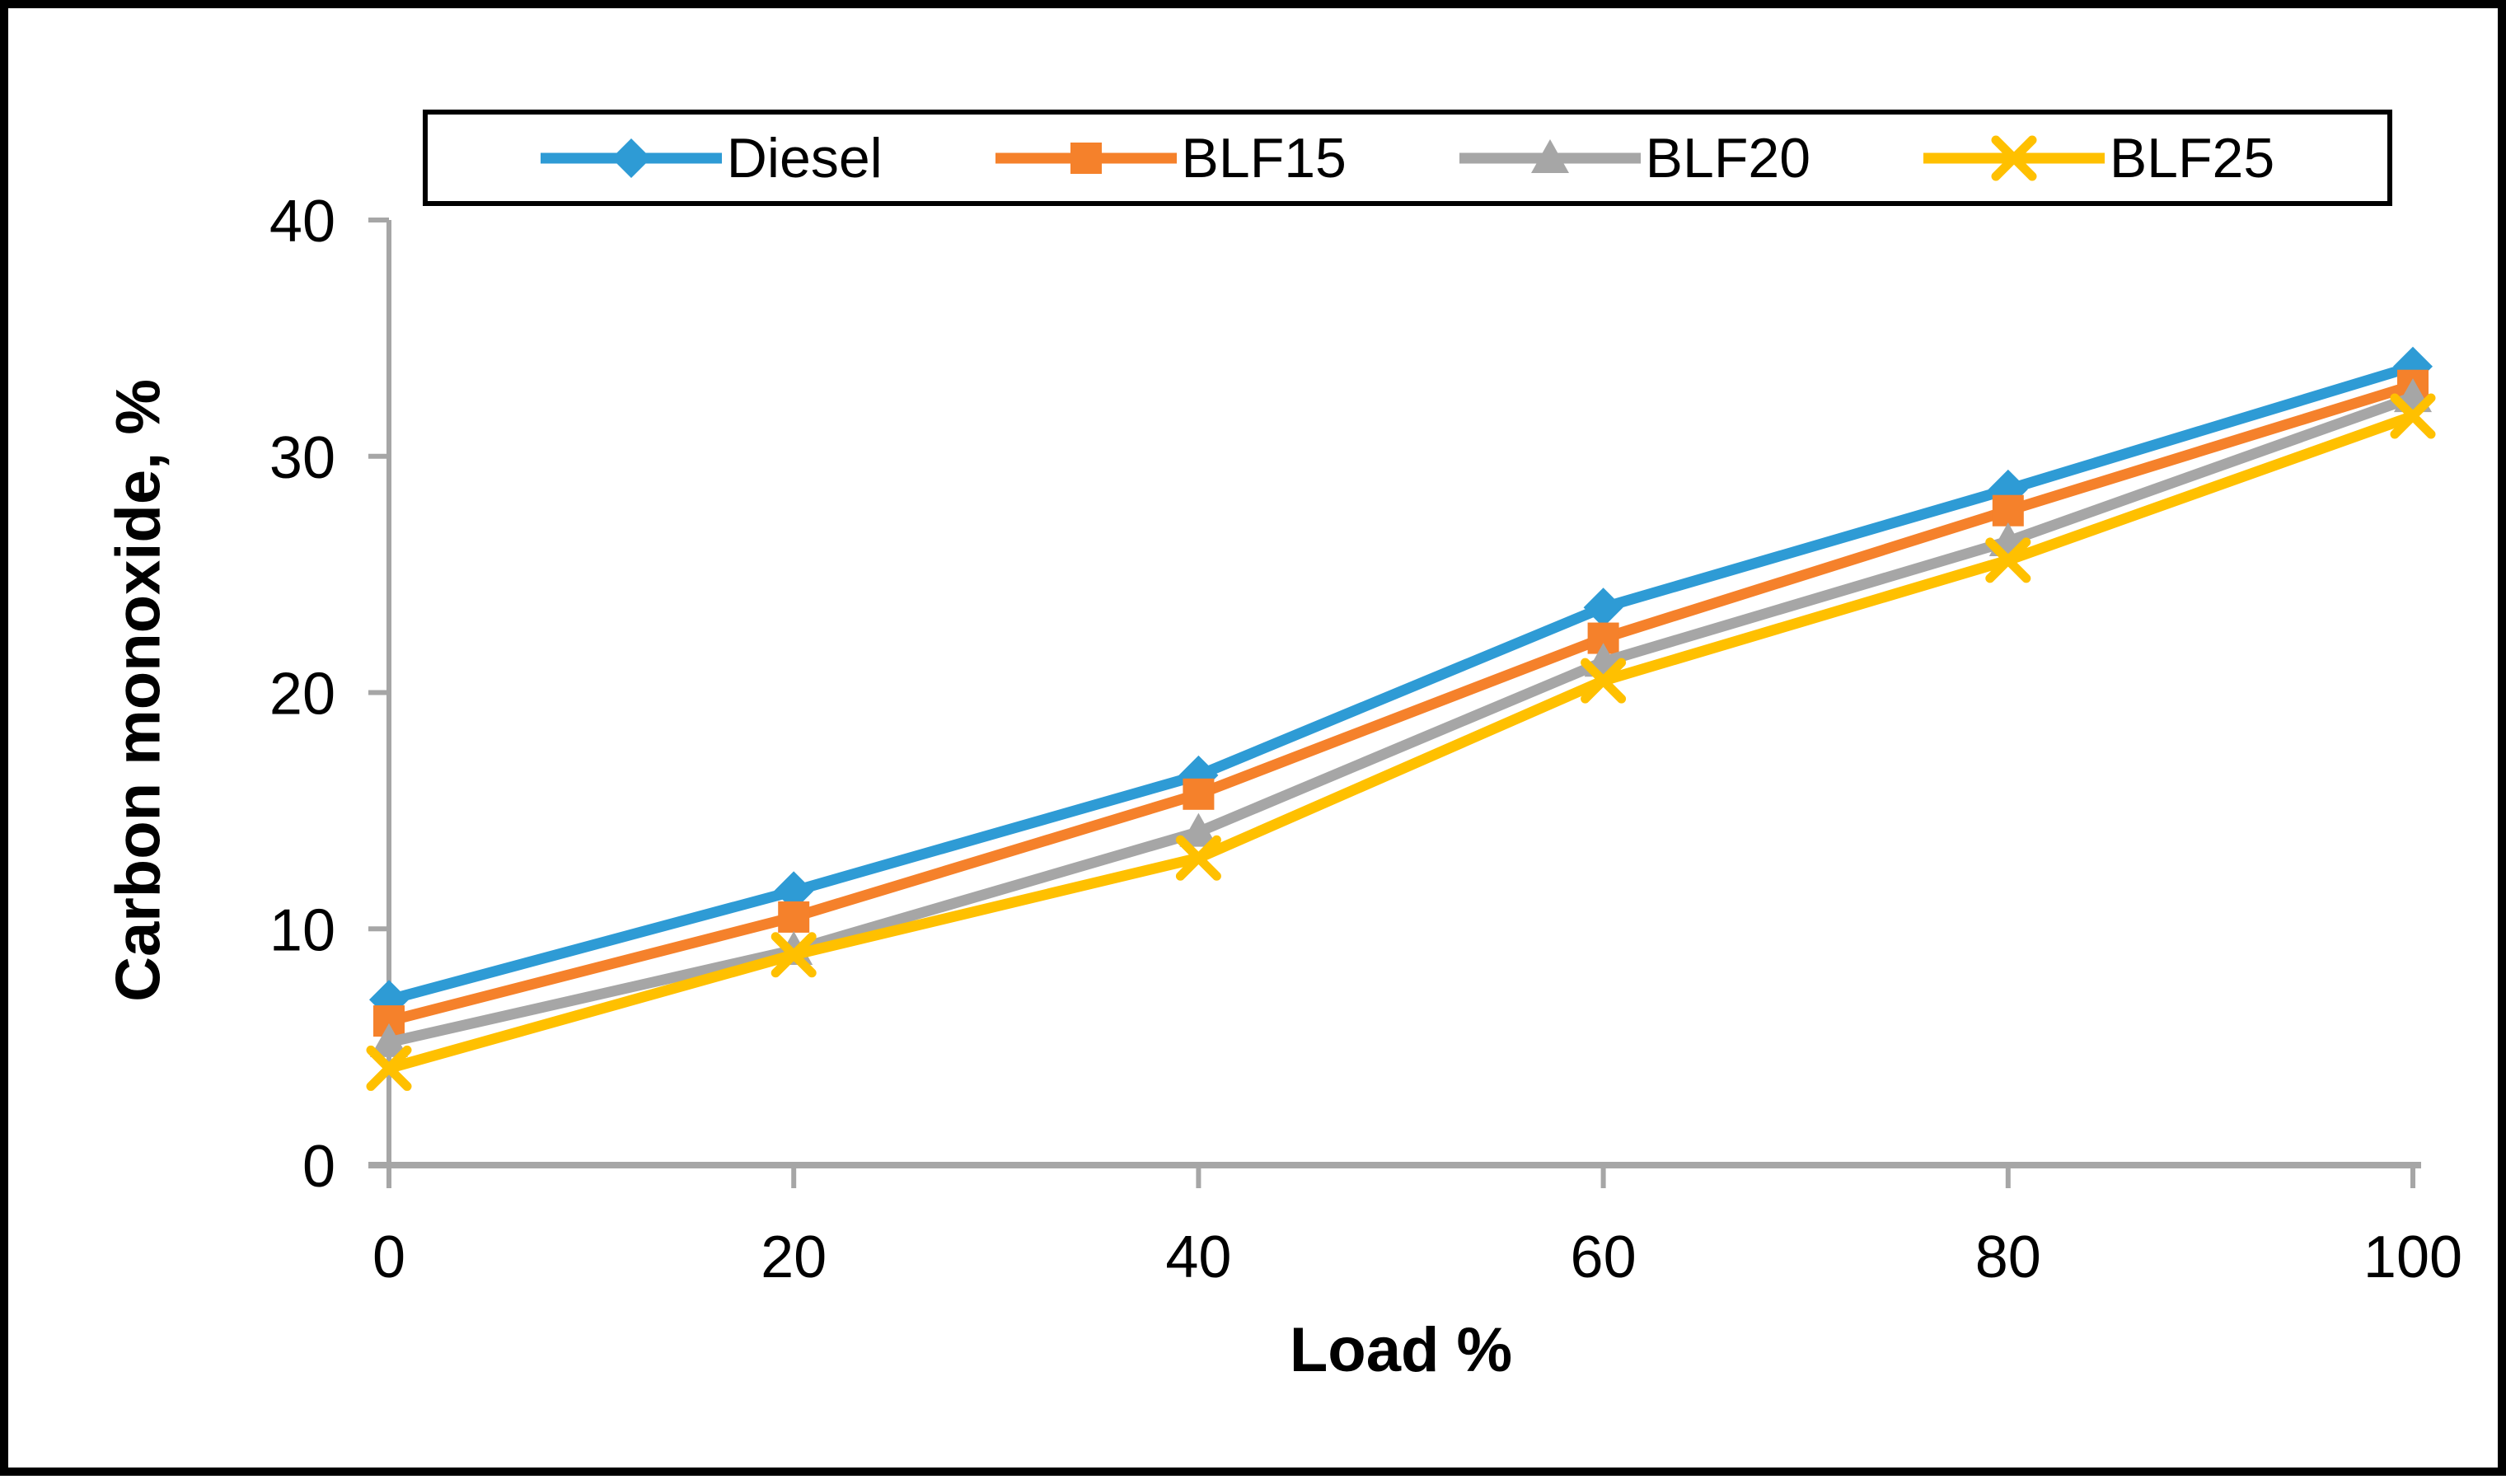  I want to click on svg-text: 60, so click(1604, 1257).